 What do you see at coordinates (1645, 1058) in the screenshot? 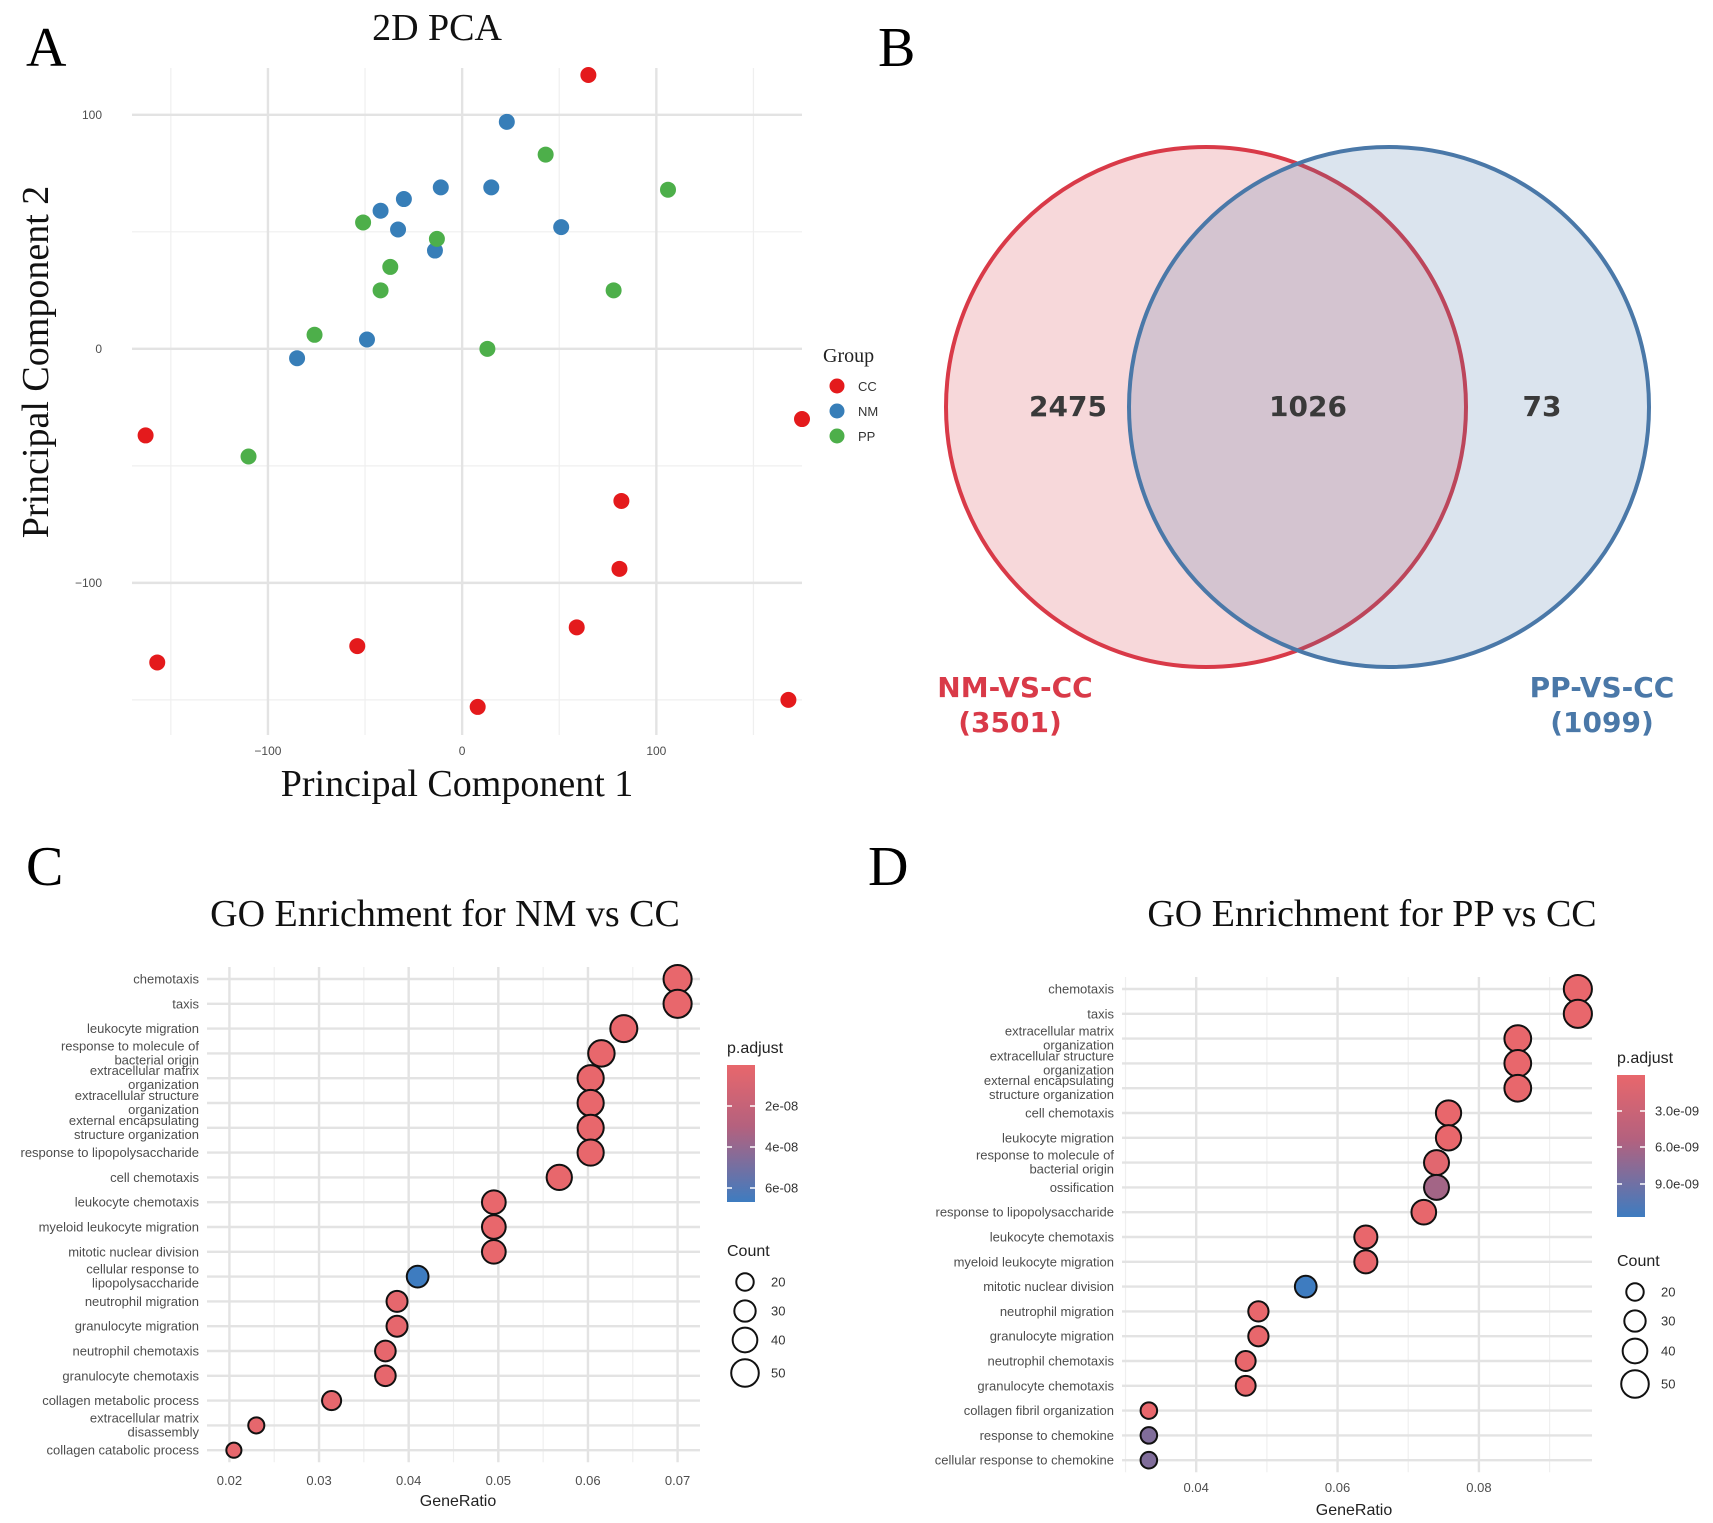
I see `go-pp-color-legend-title: p.adjust` at bounding box center [1645, 1058].